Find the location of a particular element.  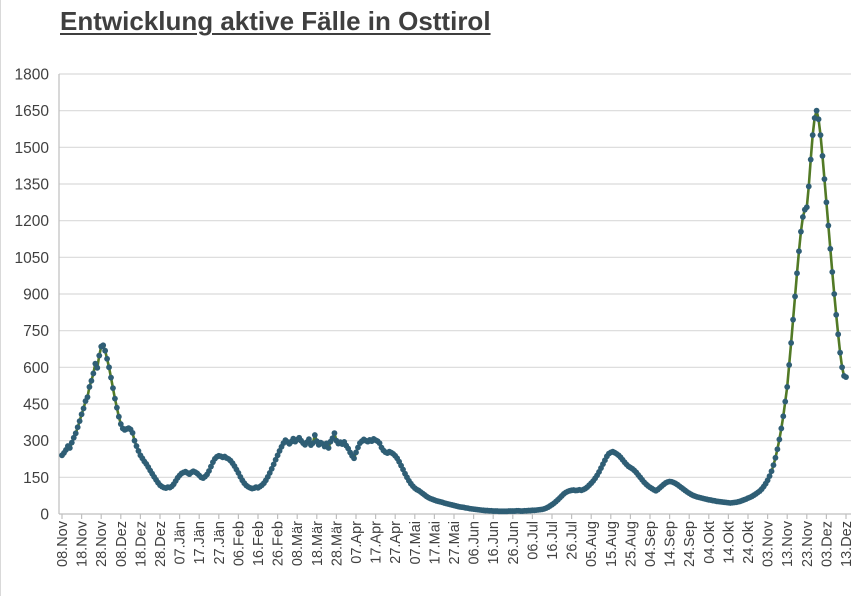

x-tick-label: 24.Sep is located at coordinates (690, 544).